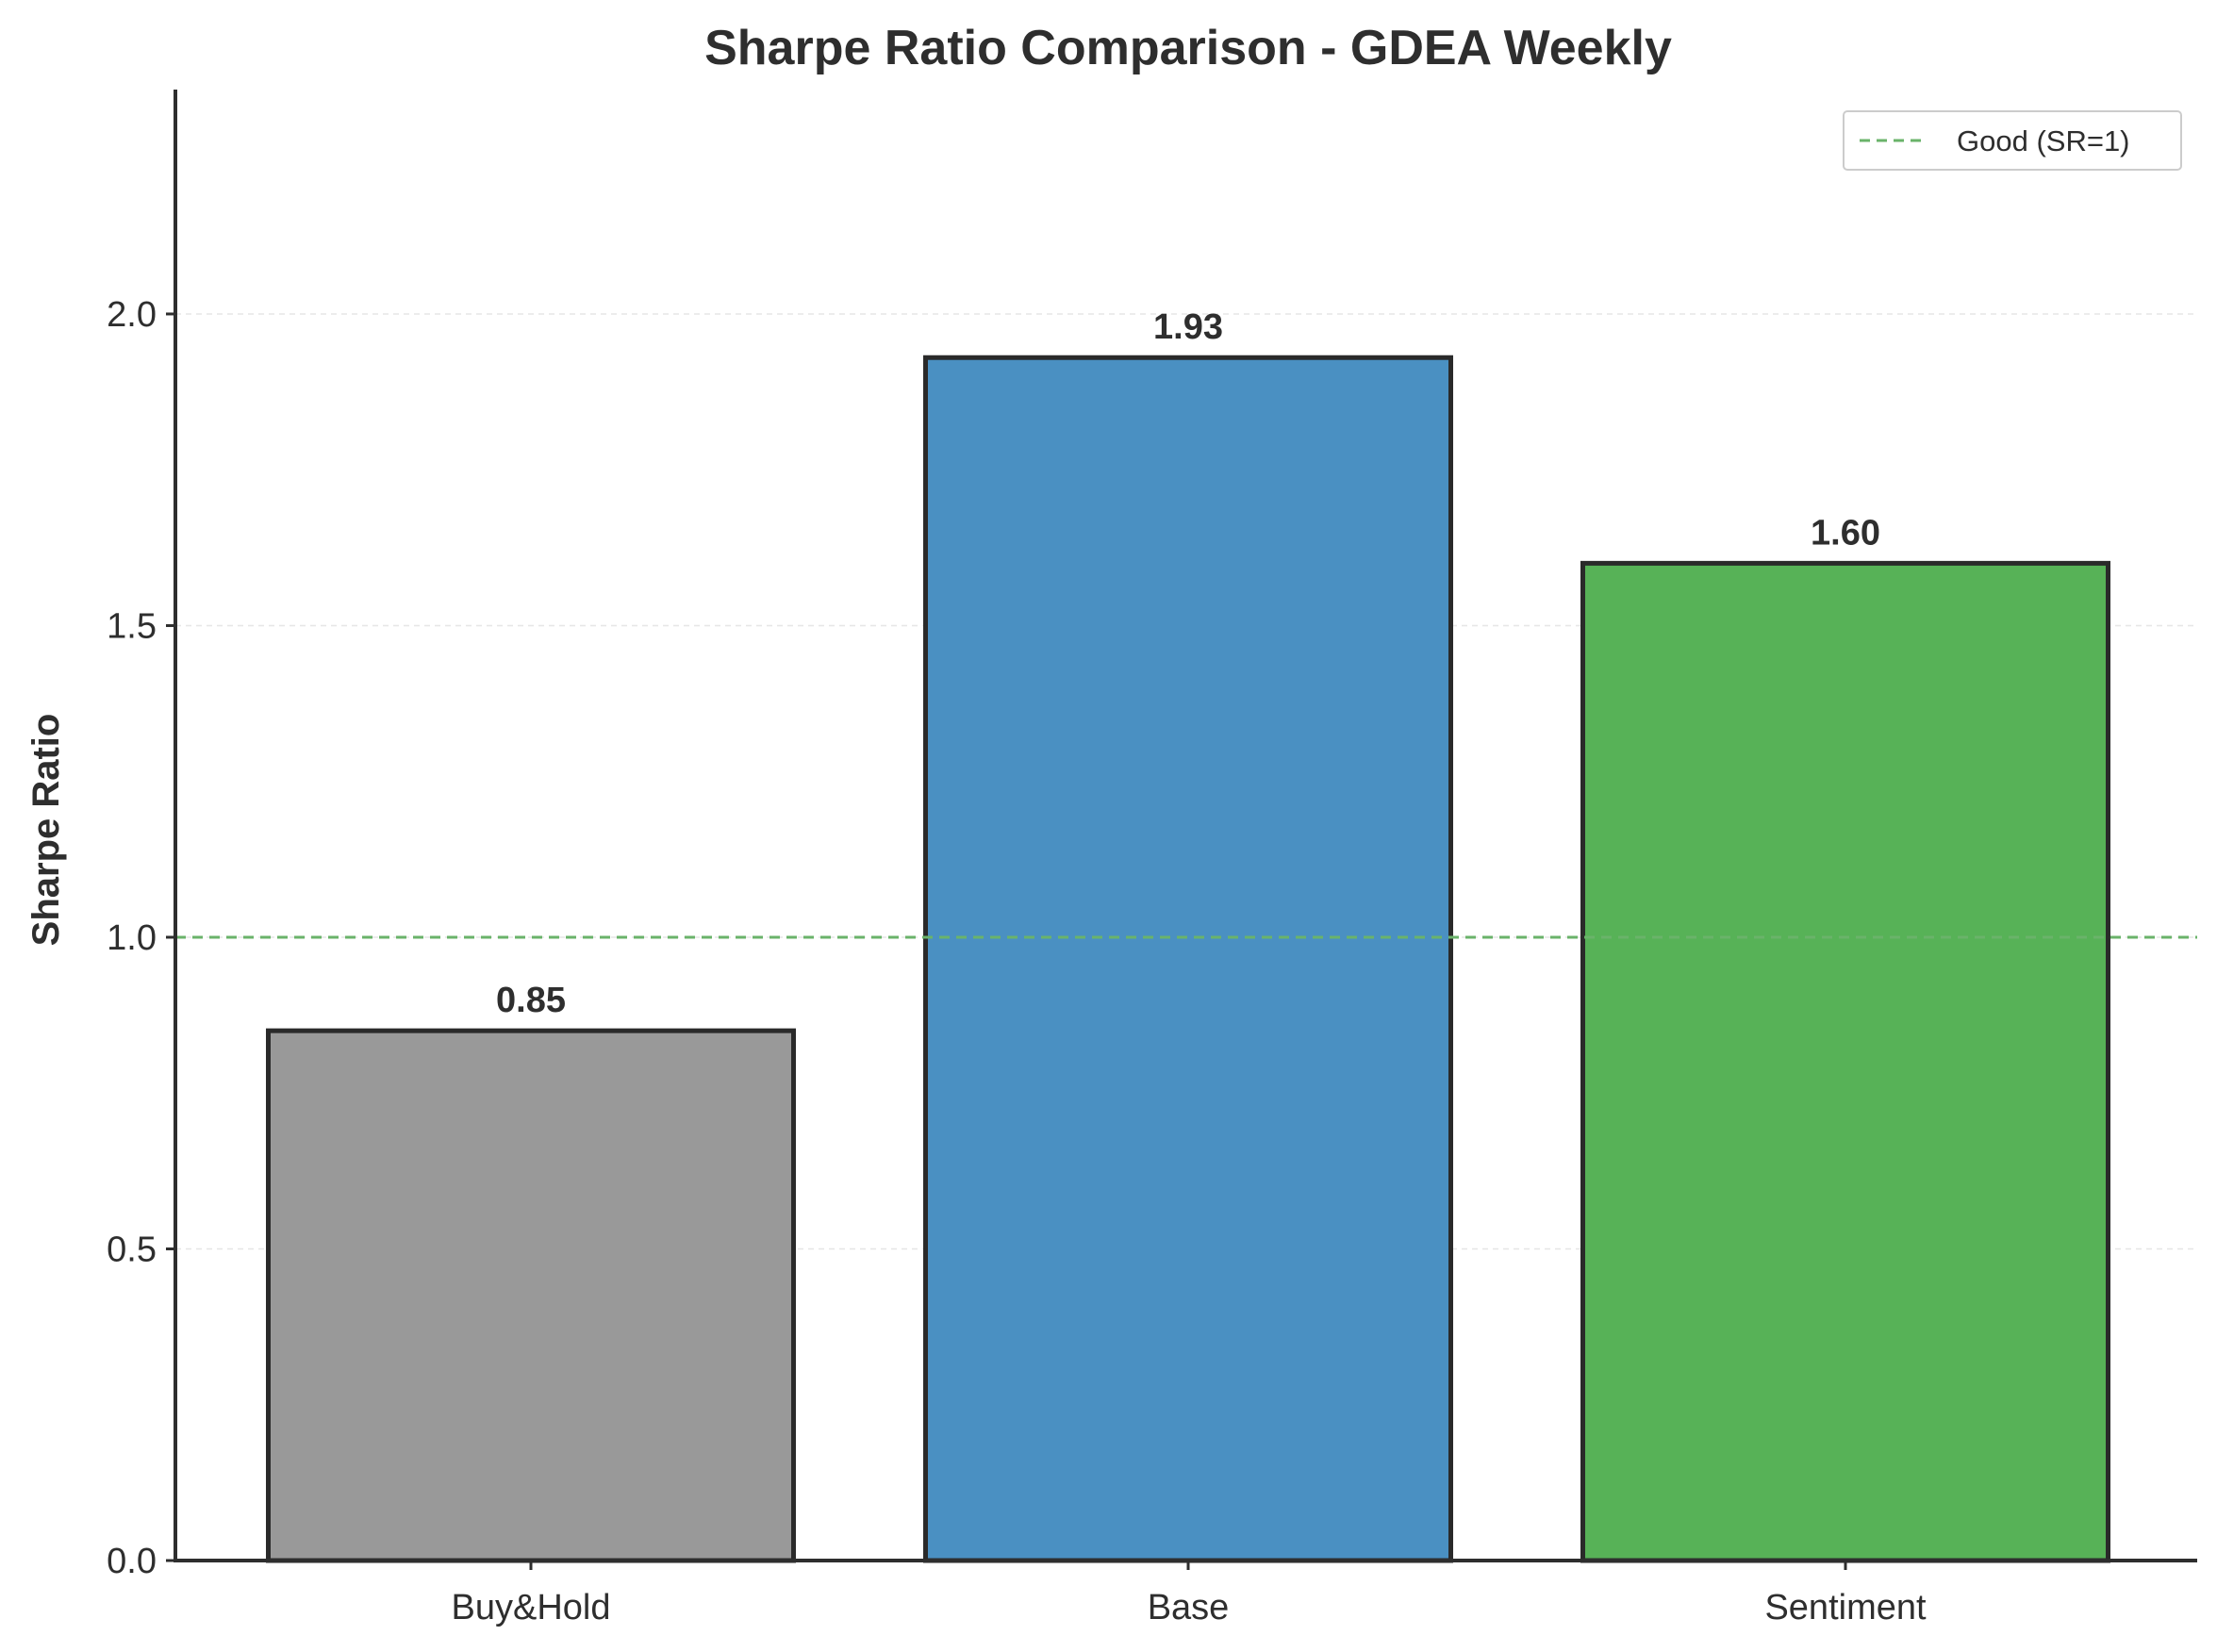 The height and width of the screenshot is (1652, 2217). What do you see at coordinates (46, 830) in the screenshot?
I see `y-axis-label: Sharpe Ratio` at bounding box center [46, 830].